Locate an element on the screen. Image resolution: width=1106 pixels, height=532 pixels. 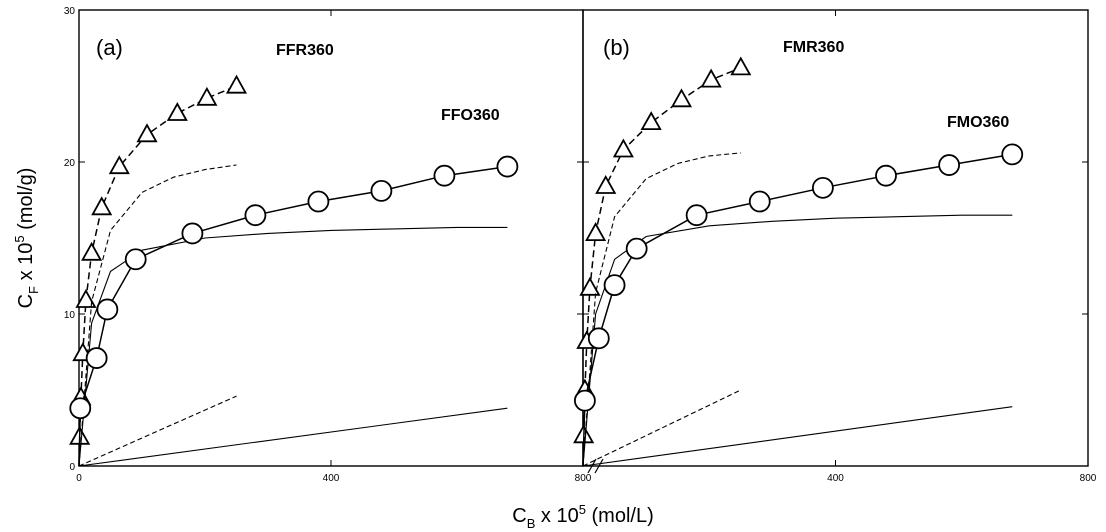
panel-b-series-line is located at coordinates (662, 267).